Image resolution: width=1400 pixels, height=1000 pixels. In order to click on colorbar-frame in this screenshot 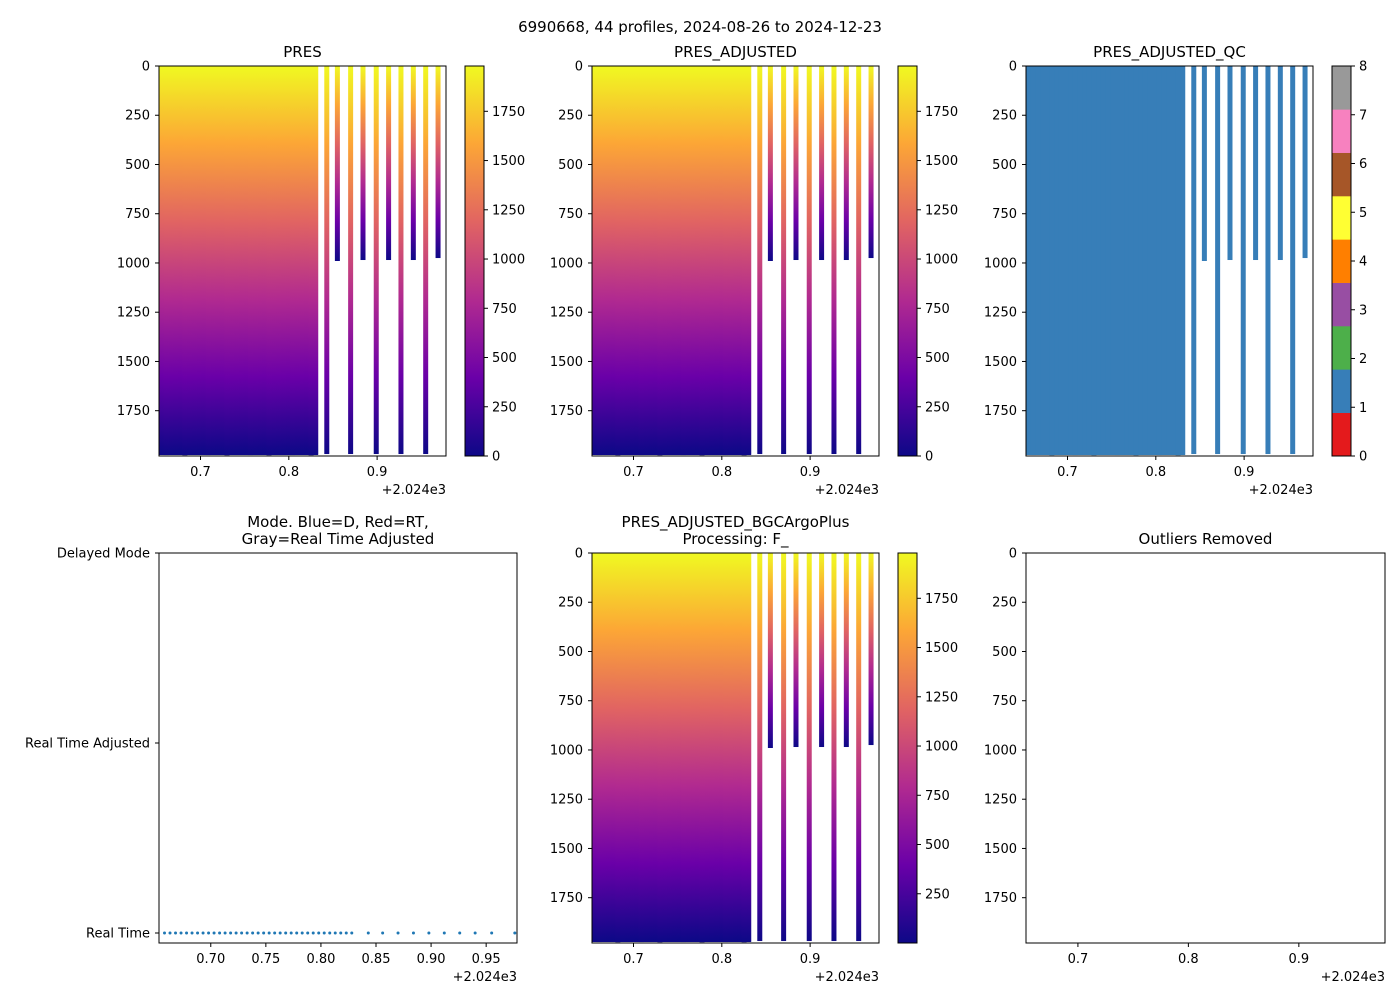, I will do `click(474, 261)`.